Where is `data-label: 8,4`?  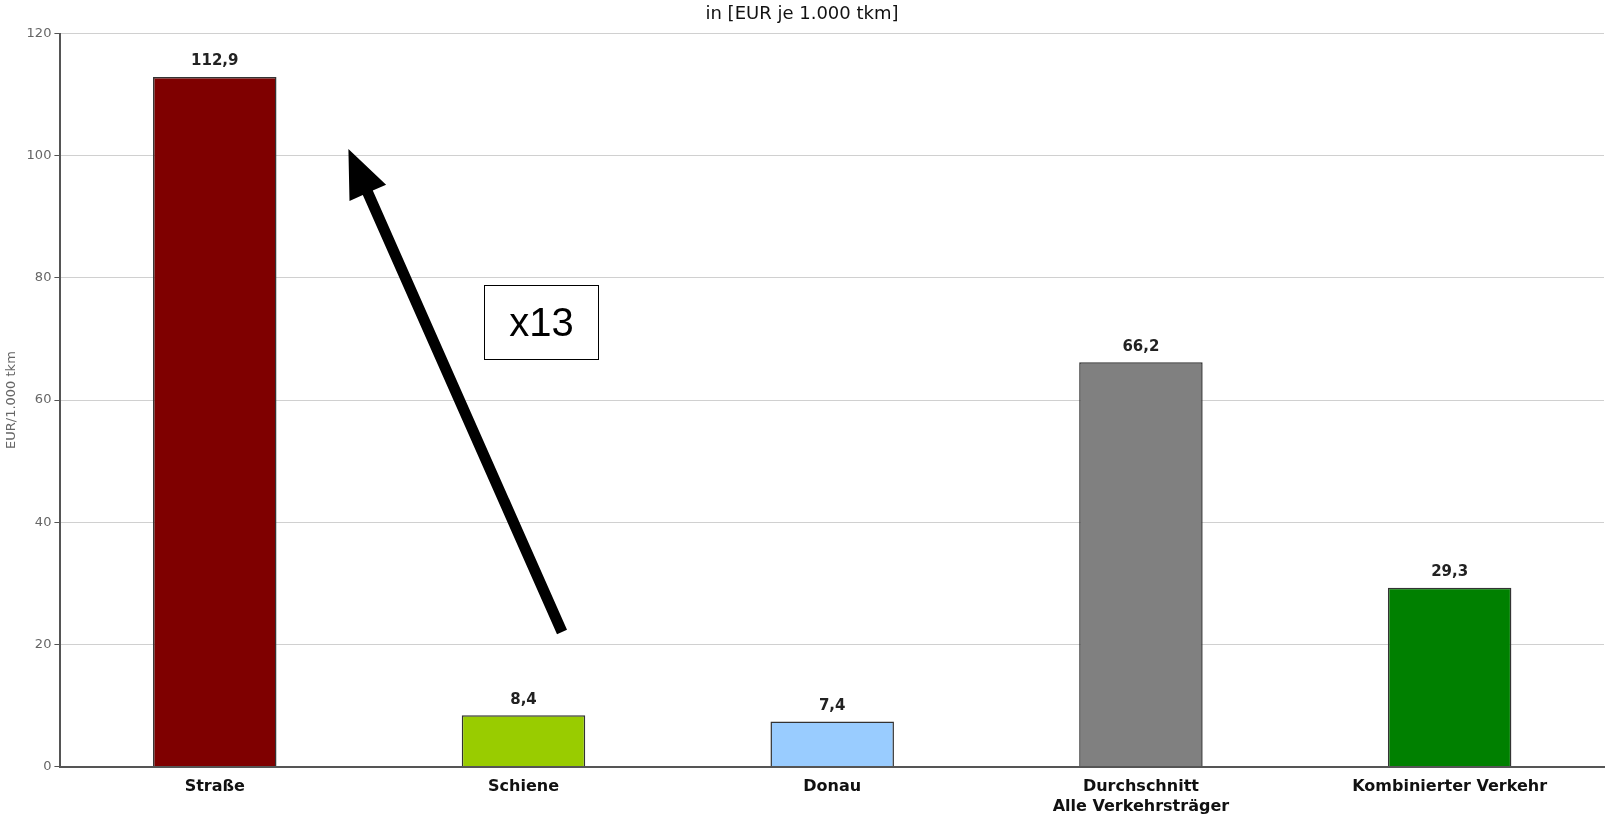
data-label: 8,4 is located at coordinates (523, 698).